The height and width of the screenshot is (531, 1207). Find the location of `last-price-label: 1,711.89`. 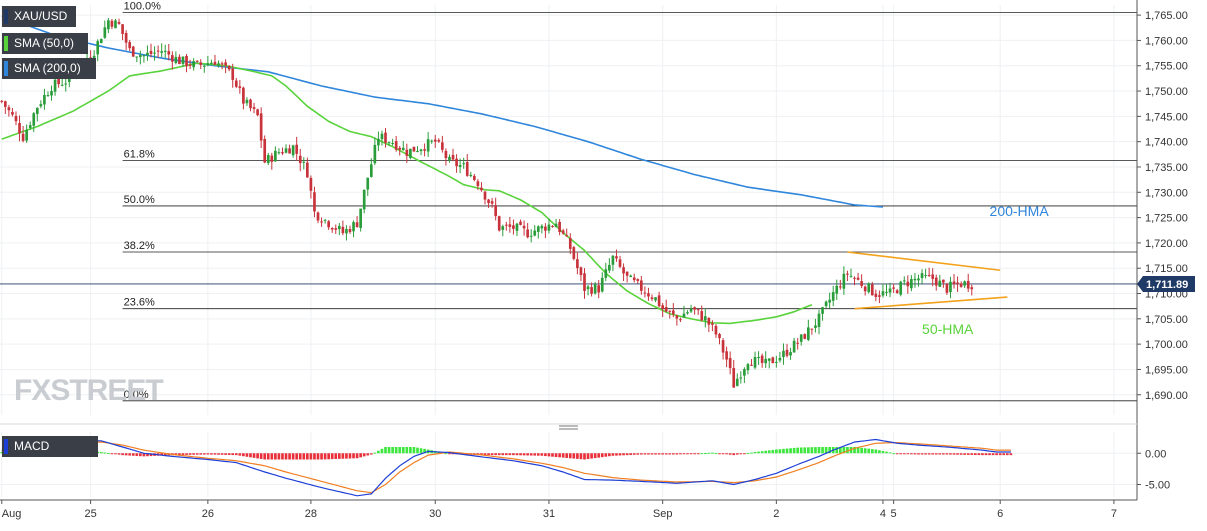

last-price-label: 1,711.89 is located at coordinates (1167, 285).